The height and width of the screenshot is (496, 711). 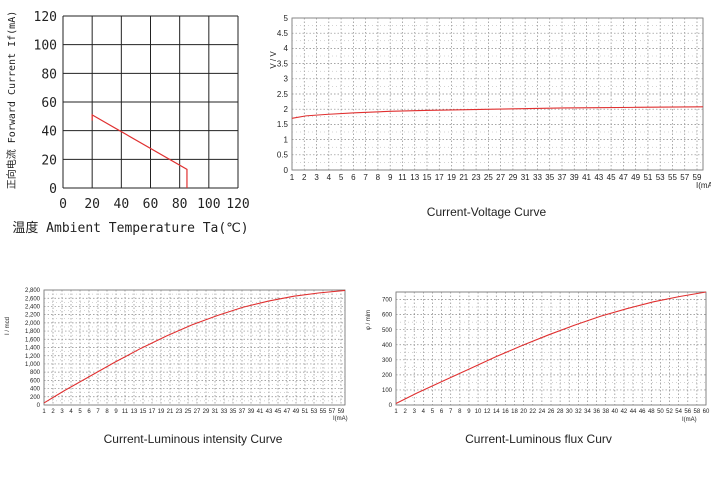 What do you see at coordinates (45, 17) in the screenshot?
I see `y-tick-label: 120` at bounding box center [45, 17].